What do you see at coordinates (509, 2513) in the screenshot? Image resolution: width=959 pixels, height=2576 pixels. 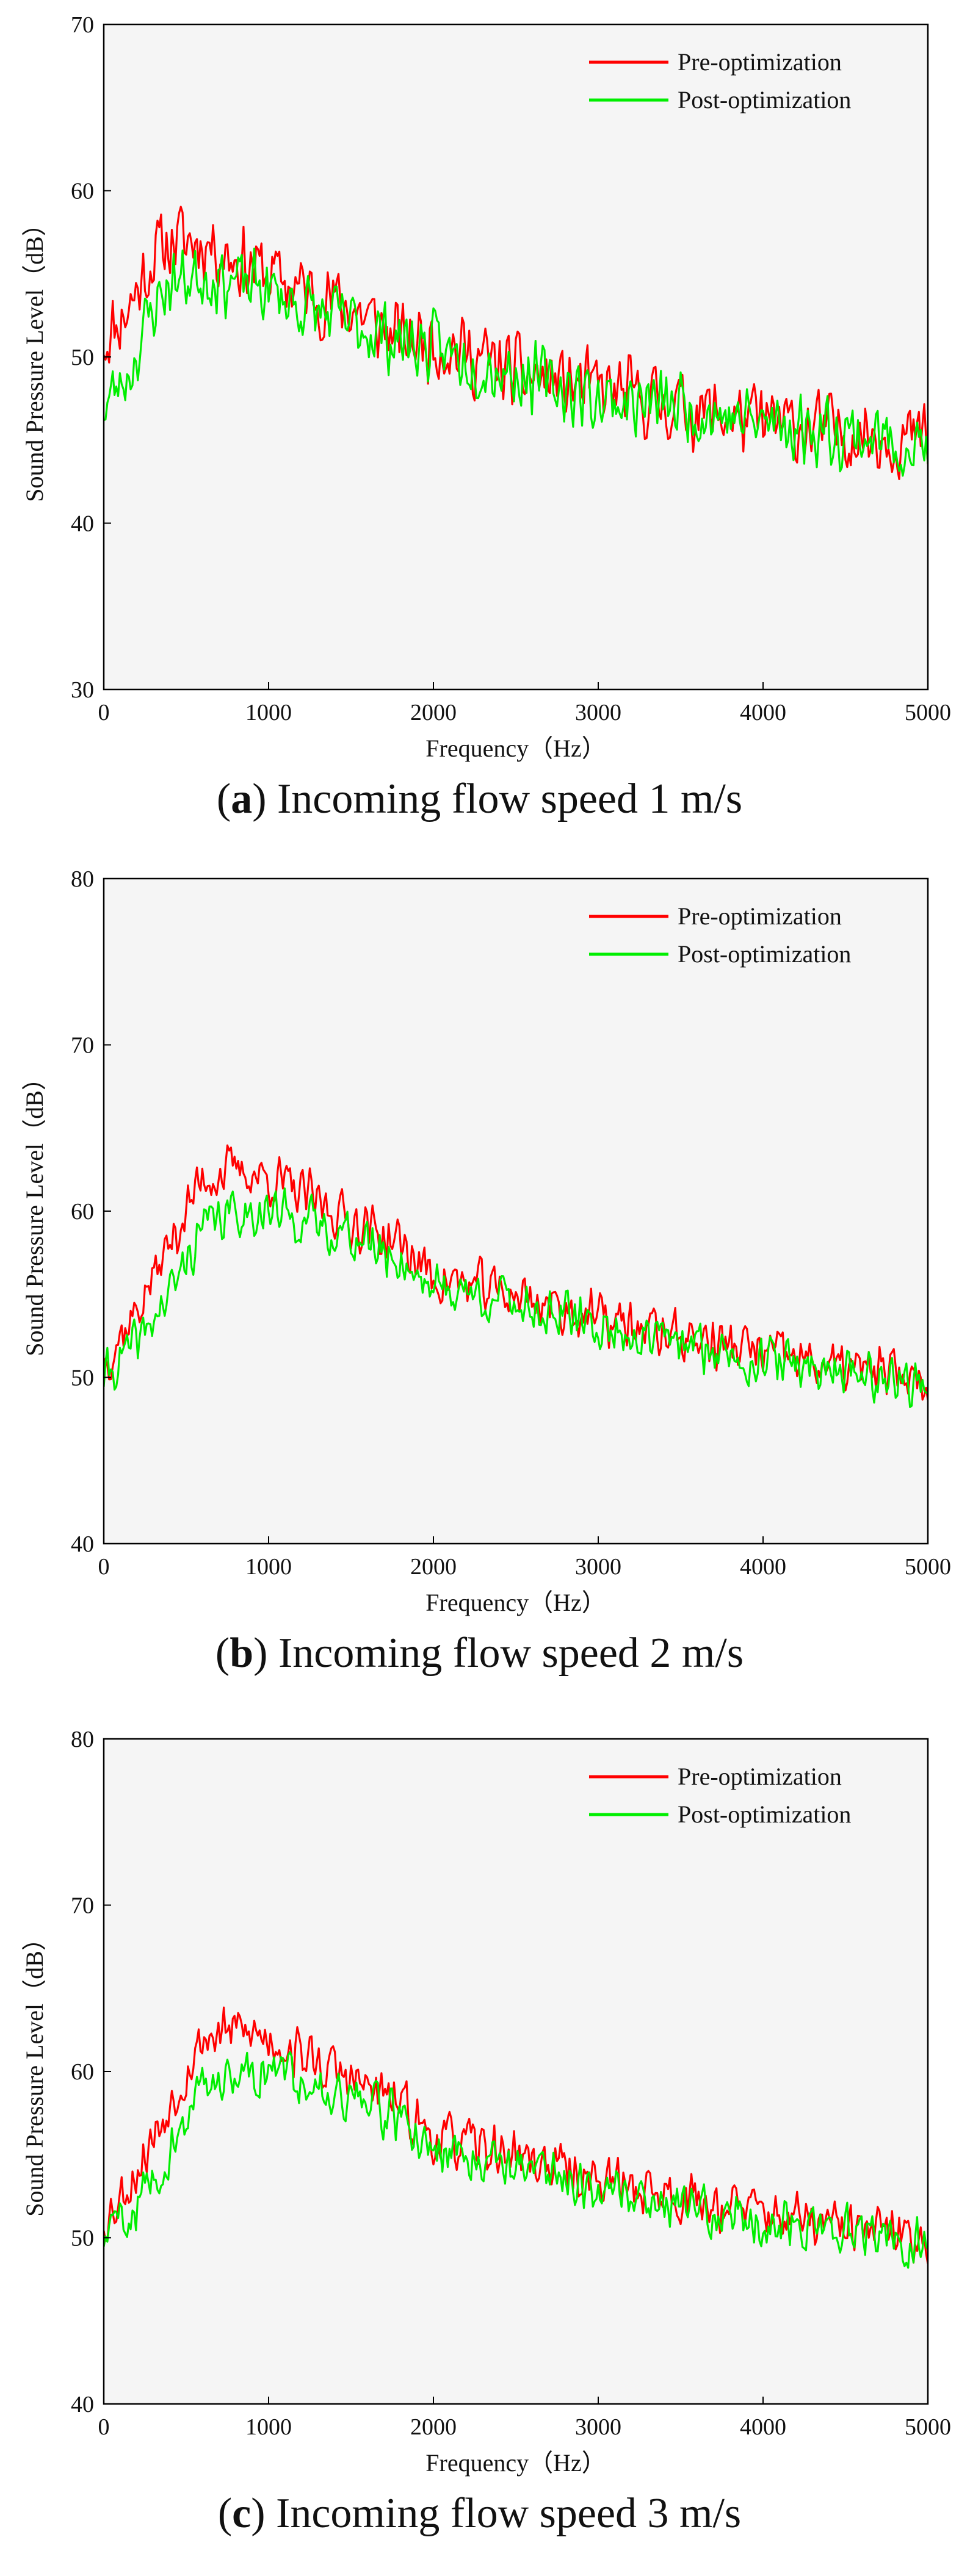 I see `caption-c-text: Incoming flow speed 3 m/s` at bounding box center [509, 2513].